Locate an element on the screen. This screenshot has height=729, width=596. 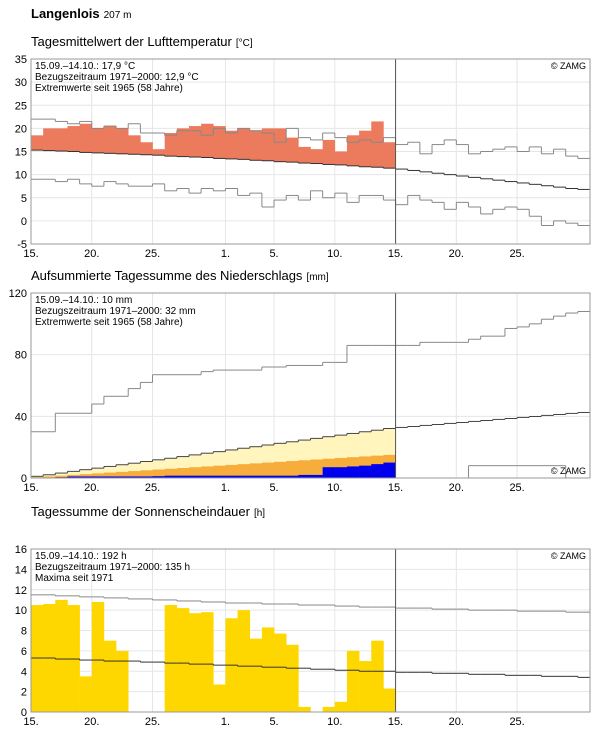
y-tick-label: 120 is located at coordinates (18, 294).